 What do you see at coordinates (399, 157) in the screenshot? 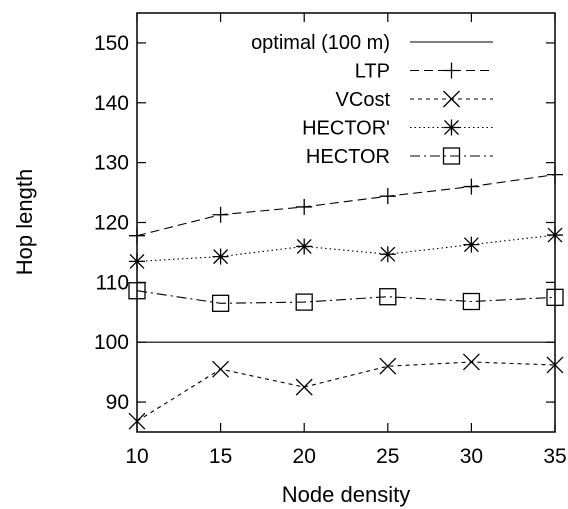
I see `legend-entry: HECTOR` at bounding box center [399, 157].